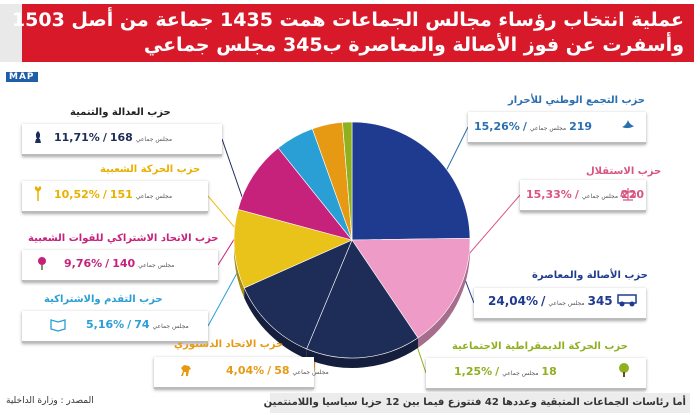 The width and height of the screenshot is (700, 415). I want to click on card-rni, so click(557, 128).